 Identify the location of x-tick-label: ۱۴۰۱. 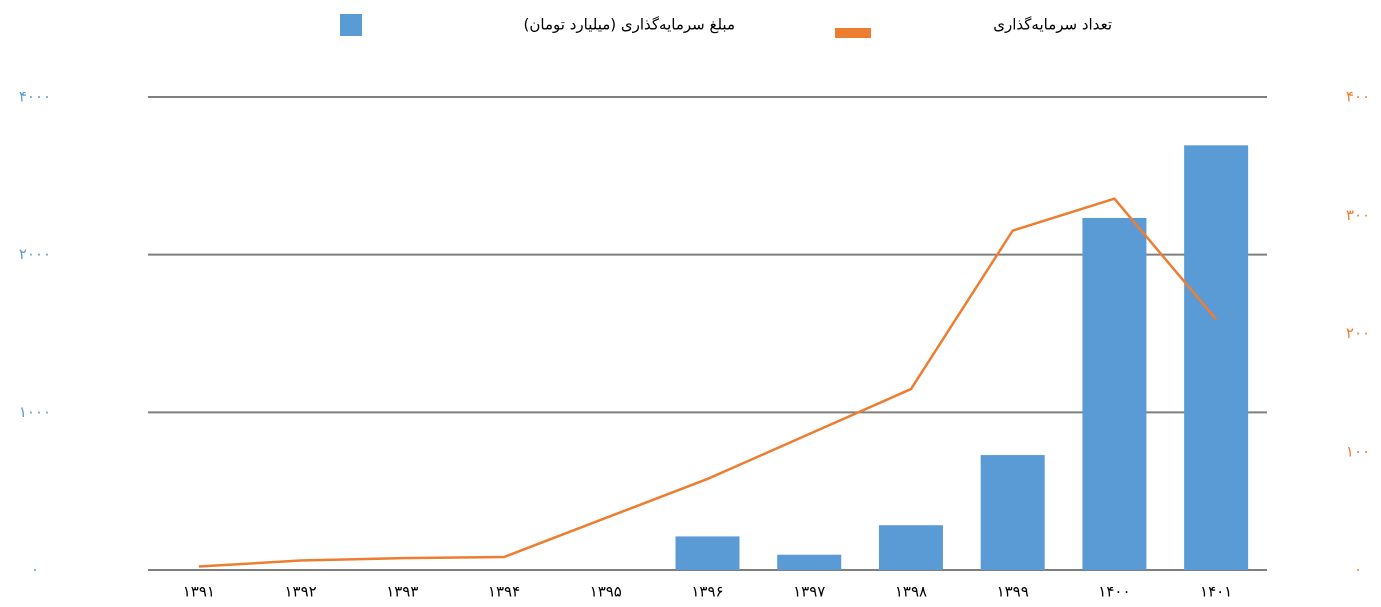
(1216, 592).